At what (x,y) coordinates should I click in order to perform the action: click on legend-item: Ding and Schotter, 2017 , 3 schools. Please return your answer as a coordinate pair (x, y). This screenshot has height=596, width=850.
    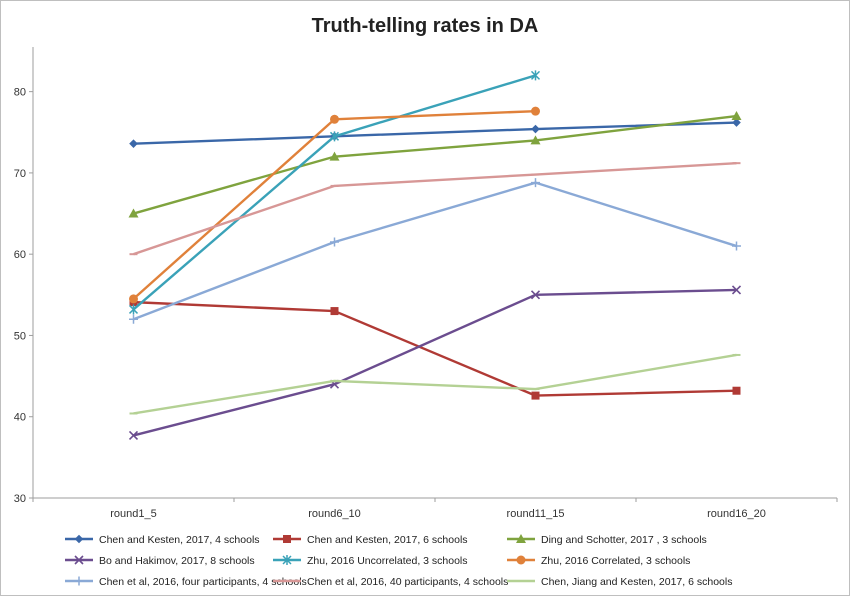
    Looking at the image, I should click on (607, 540).